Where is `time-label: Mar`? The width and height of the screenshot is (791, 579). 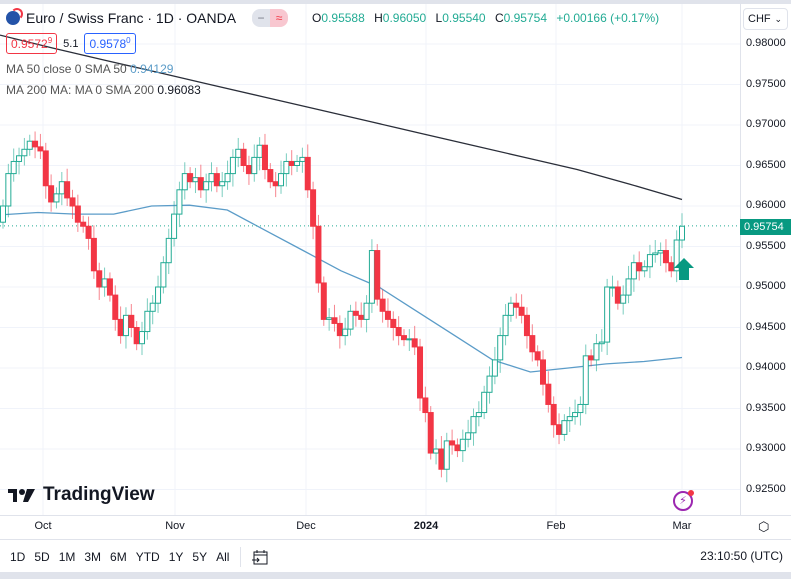
time-label: Mar is located at coordinates (682, 526).